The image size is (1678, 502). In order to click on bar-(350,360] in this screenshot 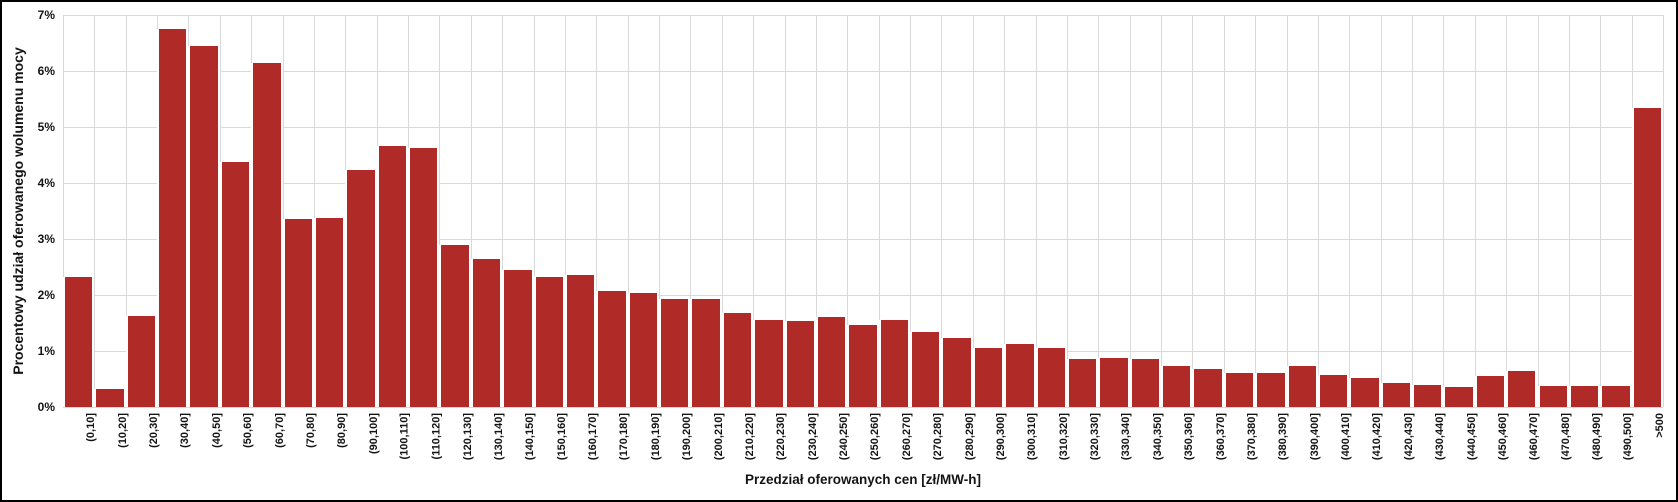, I will do `click(1177, 386)`.